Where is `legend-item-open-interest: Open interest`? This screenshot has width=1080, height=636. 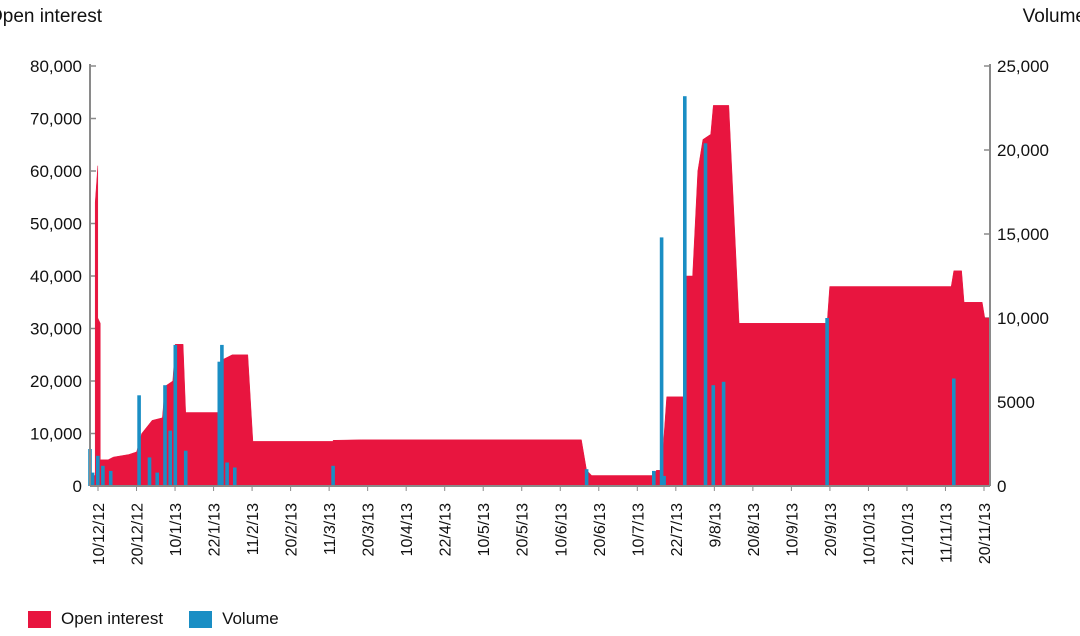
legend-item-open-interest: Open interest is located at coordinates (95, 619).